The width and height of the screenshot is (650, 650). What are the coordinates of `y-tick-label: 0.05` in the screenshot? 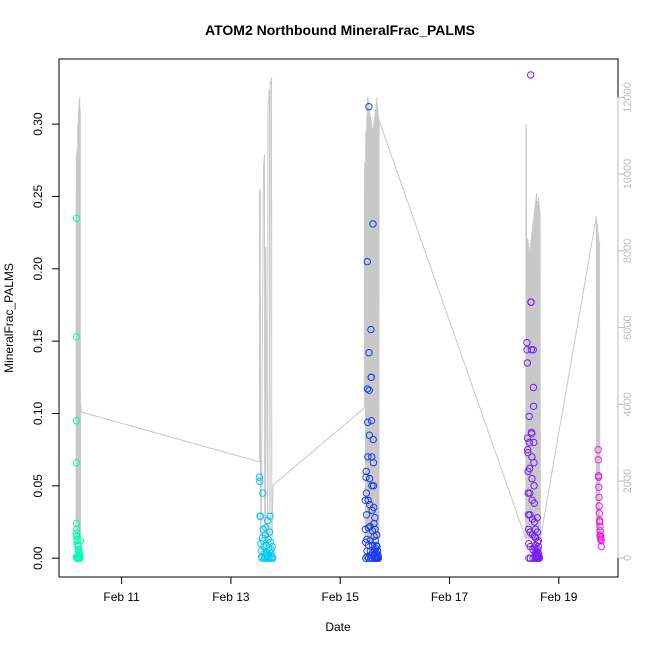 It's located at (38, 486).